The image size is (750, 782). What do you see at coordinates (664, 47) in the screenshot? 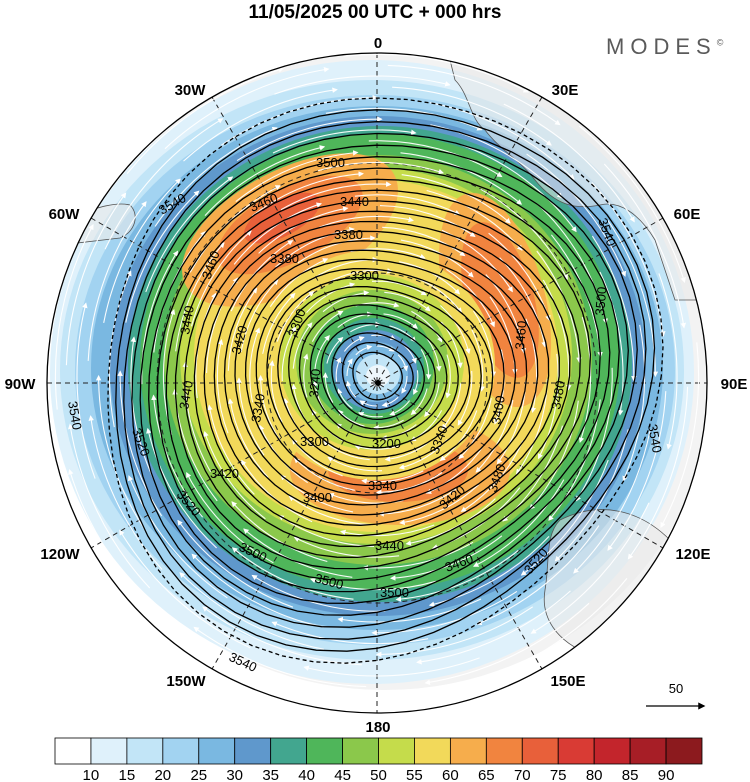
I see `brand-logo: MODES©` at bounding box center [664, 47].